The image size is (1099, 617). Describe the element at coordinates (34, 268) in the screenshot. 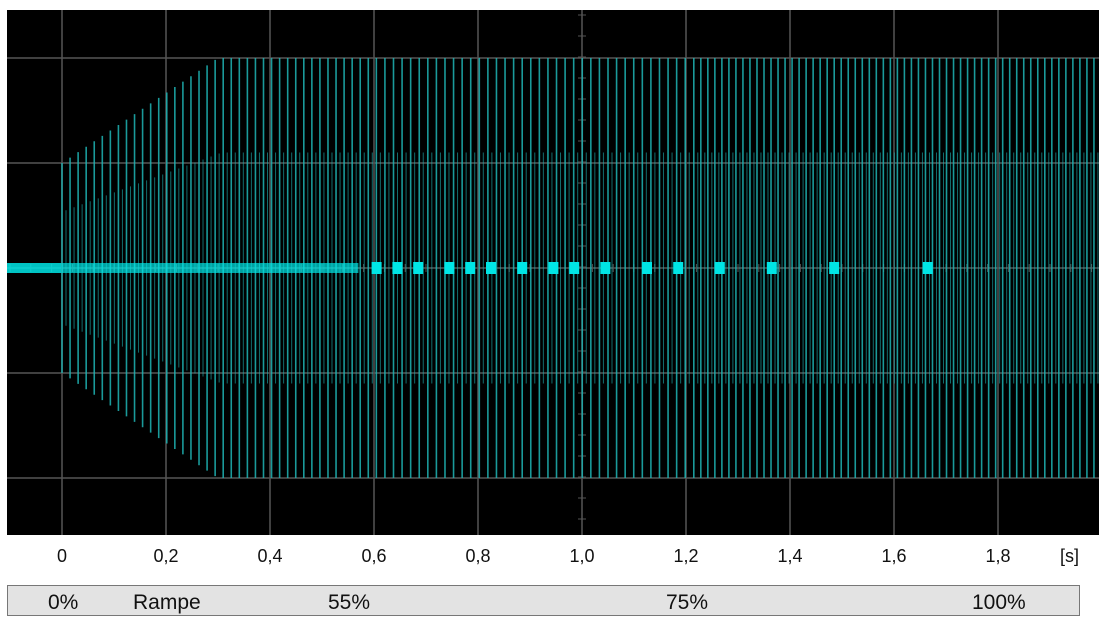

I see `signal-noise-band` at that location.